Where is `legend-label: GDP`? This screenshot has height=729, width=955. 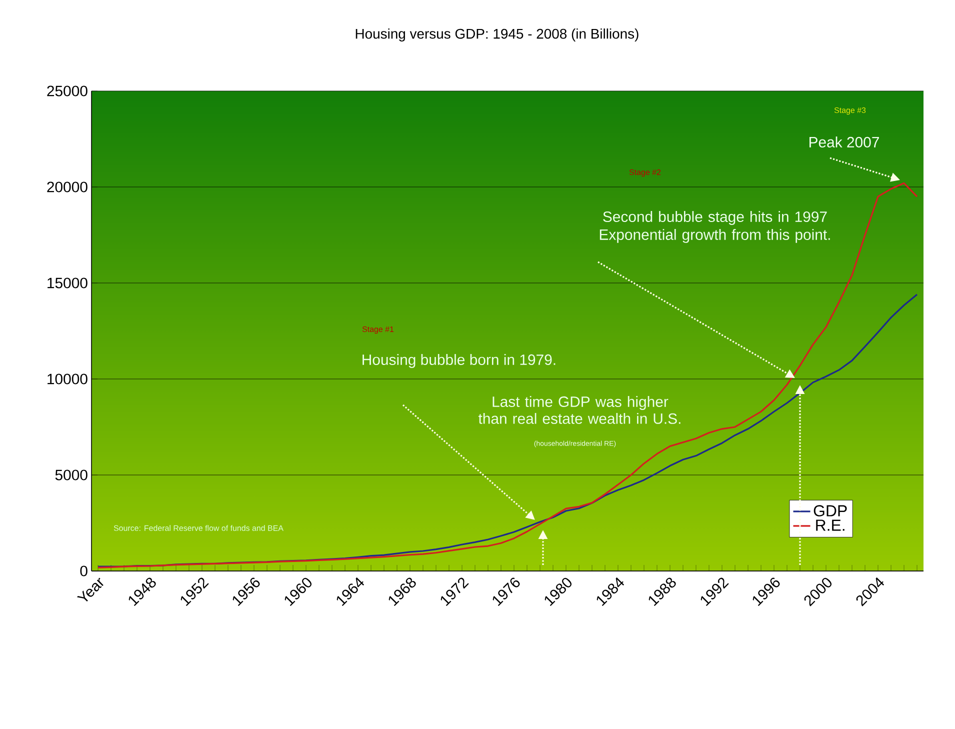 legend-label: GDP is located at coordinates (830, 510).